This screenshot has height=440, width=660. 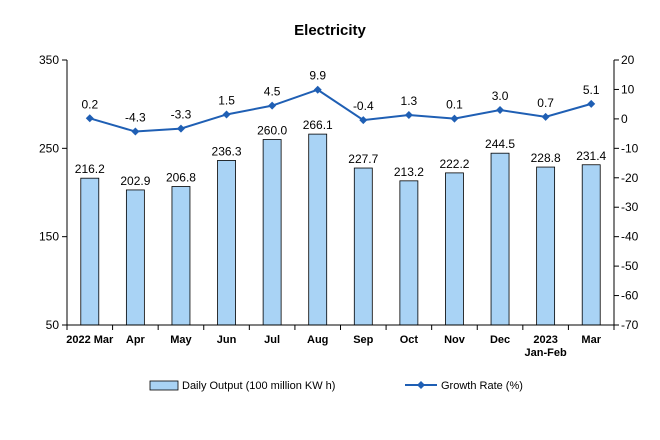 What do you see at coordinates (500, 340) in the screenshot?
I see `x-tick-label-9: Dec` at bounding box center [500, 340].